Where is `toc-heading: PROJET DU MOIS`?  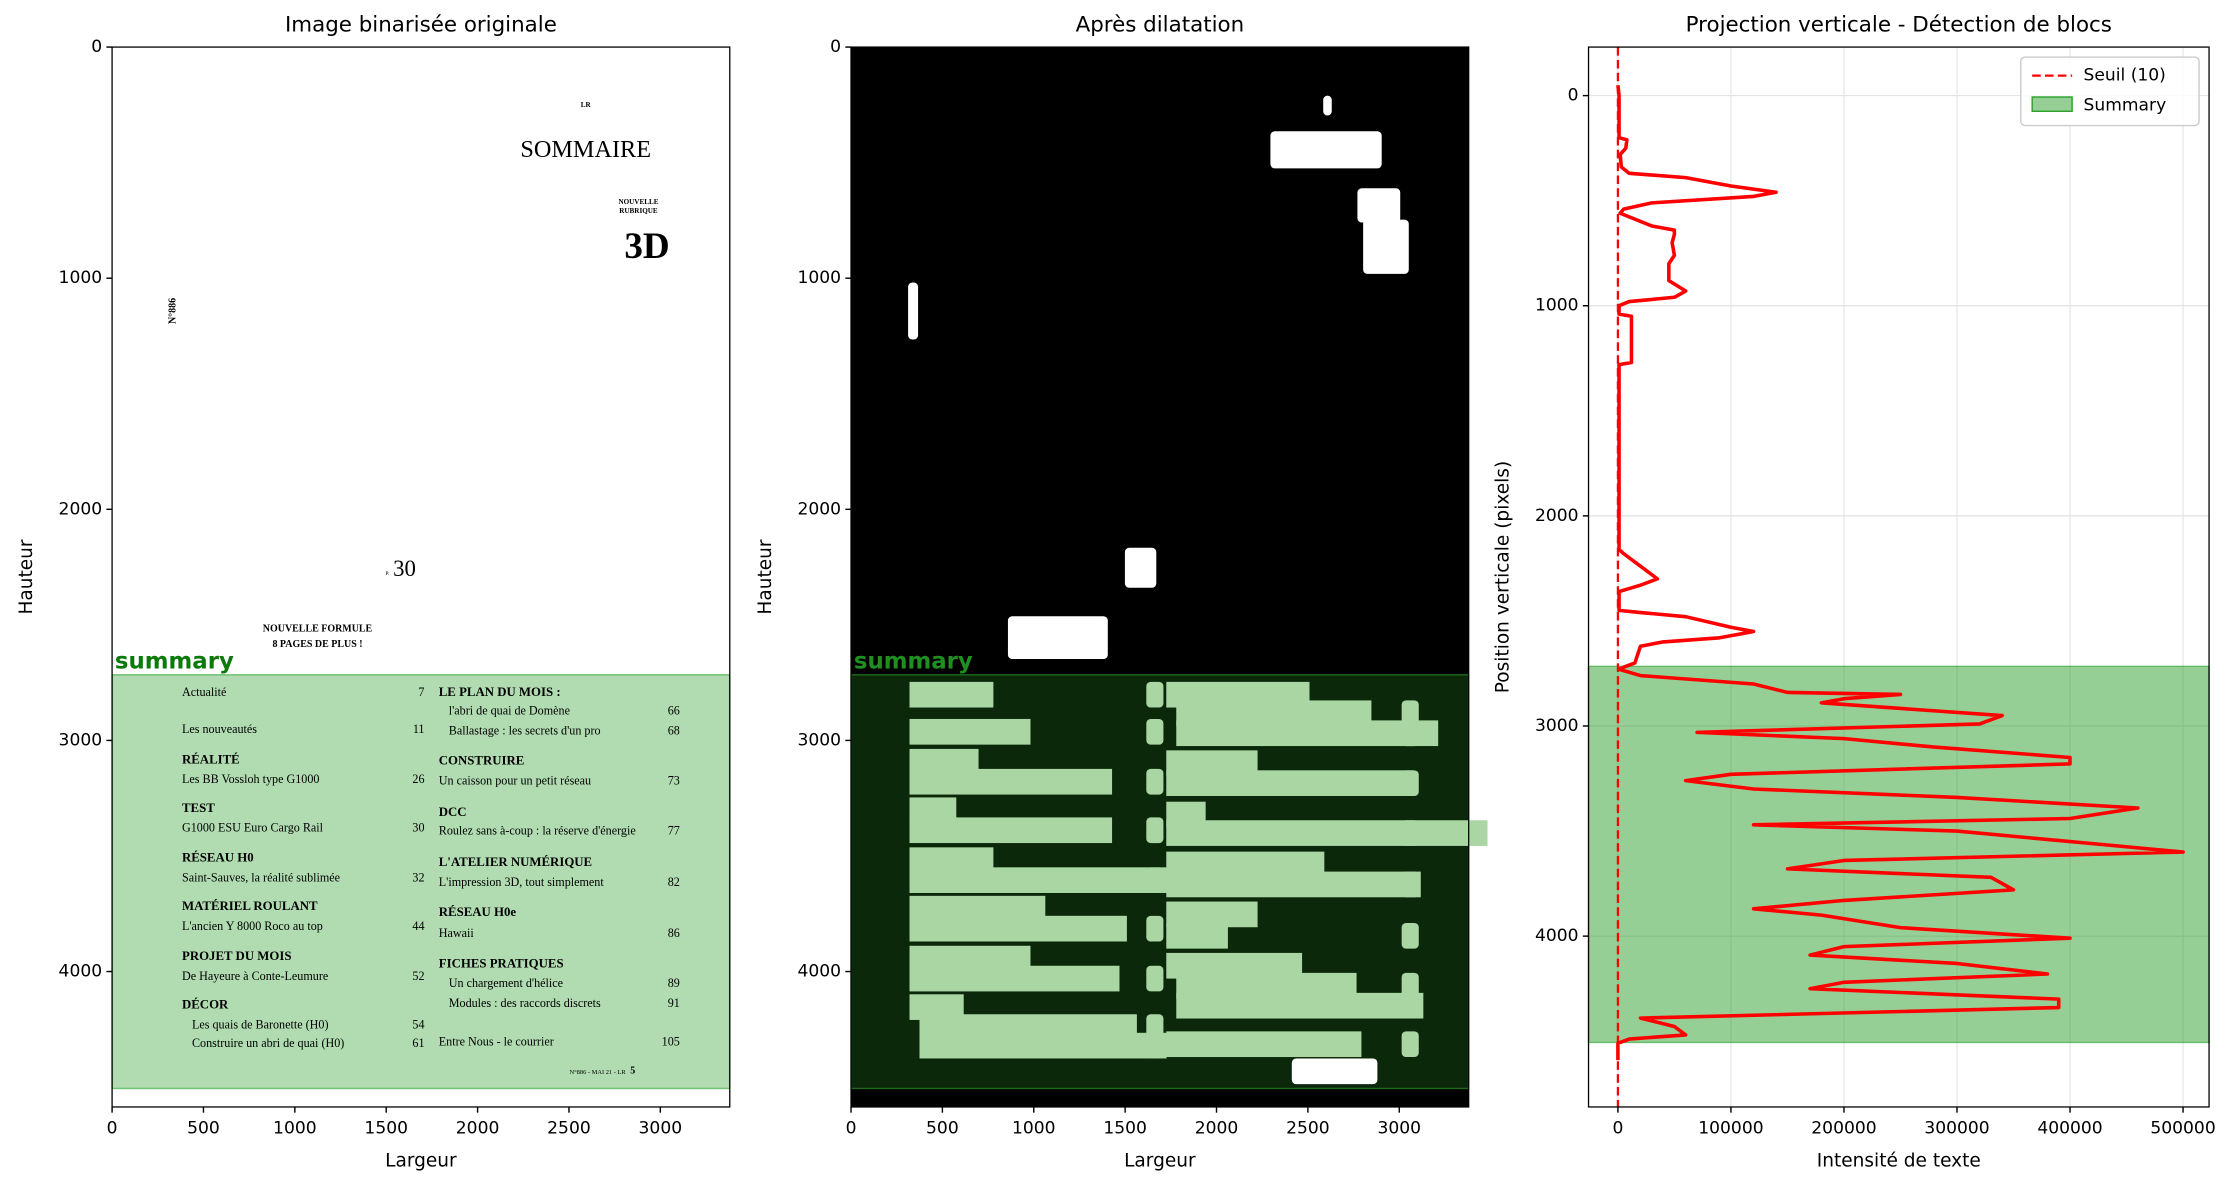
toc-heading: PROJET DU MOIS is located at coordinates (237, 956).